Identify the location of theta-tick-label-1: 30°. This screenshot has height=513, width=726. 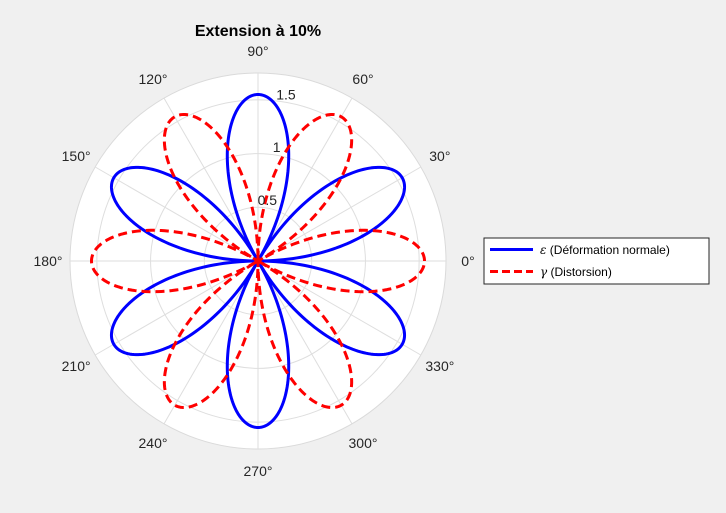
(439, 156).